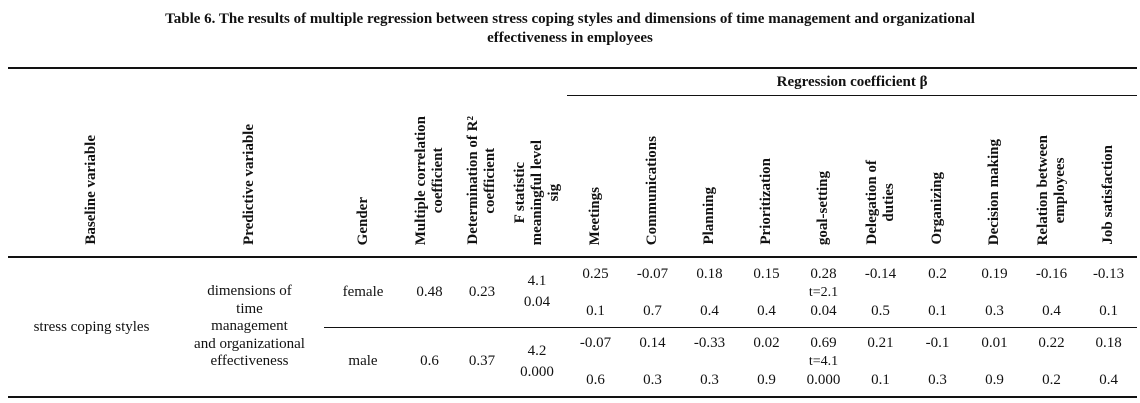 The image size is (1140, 403). I want to click on col-header-multiple-correlation: Multiple correlation coefficient, so click(429, 163).